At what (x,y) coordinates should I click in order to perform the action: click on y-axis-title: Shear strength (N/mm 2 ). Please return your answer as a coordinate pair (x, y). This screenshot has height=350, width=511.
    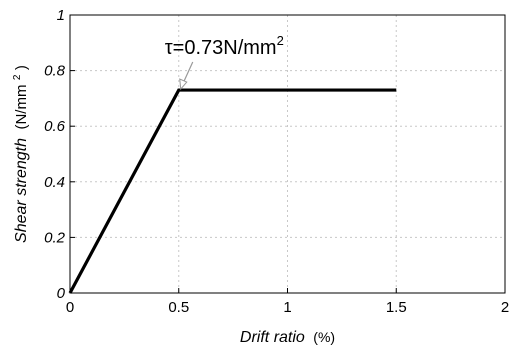
    Looking at the image, I should click on (18, 154).